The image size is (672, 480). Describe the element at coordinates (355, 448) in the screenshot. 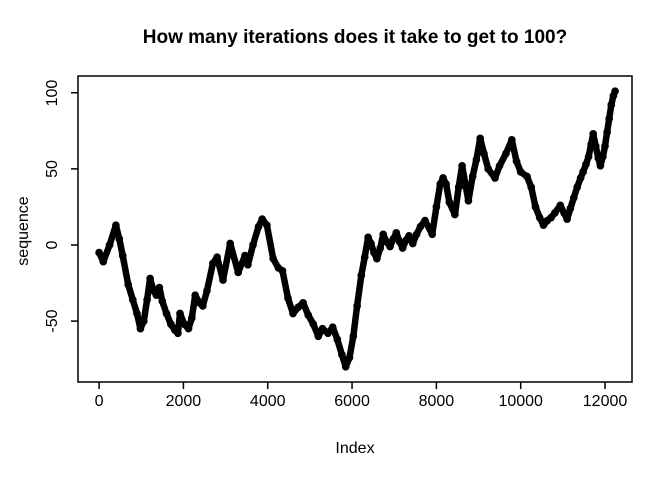

I see `x-axis-label: Index` at that location.